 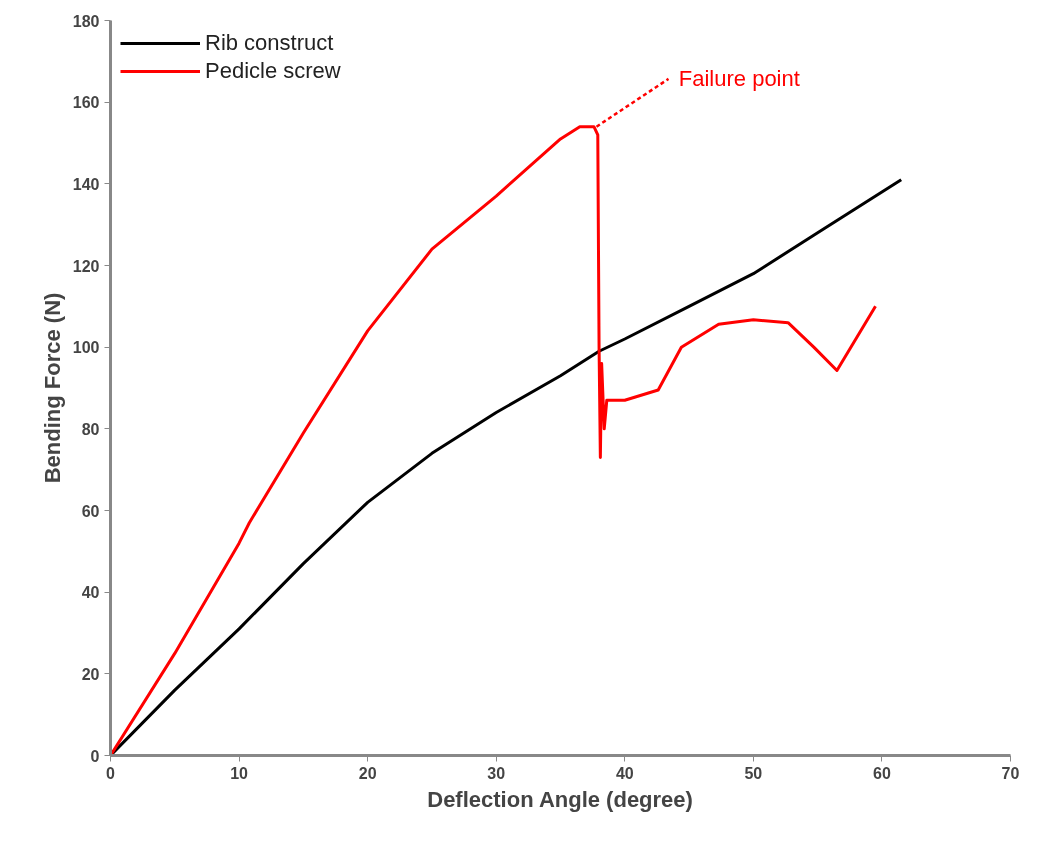 I want to click on legend-label: Rib construct, so click(x=269, y=43).